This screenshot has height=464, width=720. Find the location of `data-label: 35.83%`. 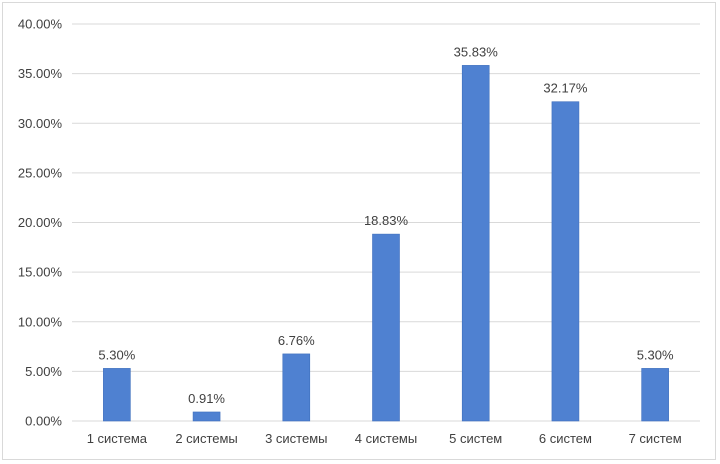

data-label: 35.83% is located at coordinates (476, 51).